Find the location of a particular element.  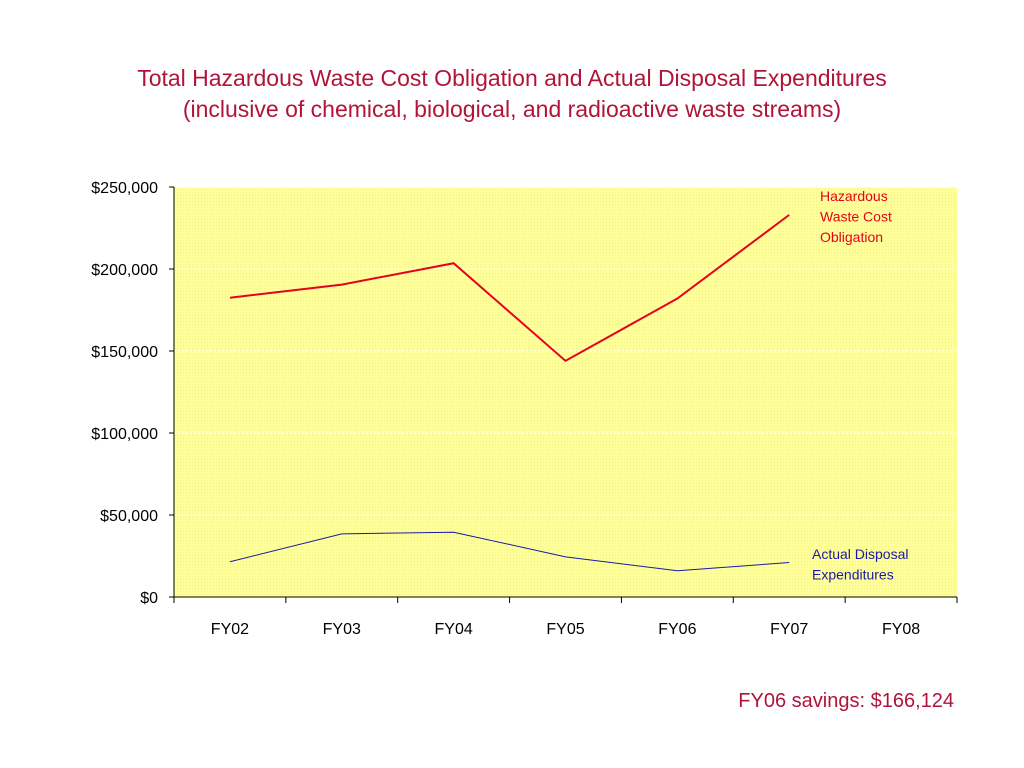

savings-note: FY06 savings: $166,124 is located at coordinates (846, 701).